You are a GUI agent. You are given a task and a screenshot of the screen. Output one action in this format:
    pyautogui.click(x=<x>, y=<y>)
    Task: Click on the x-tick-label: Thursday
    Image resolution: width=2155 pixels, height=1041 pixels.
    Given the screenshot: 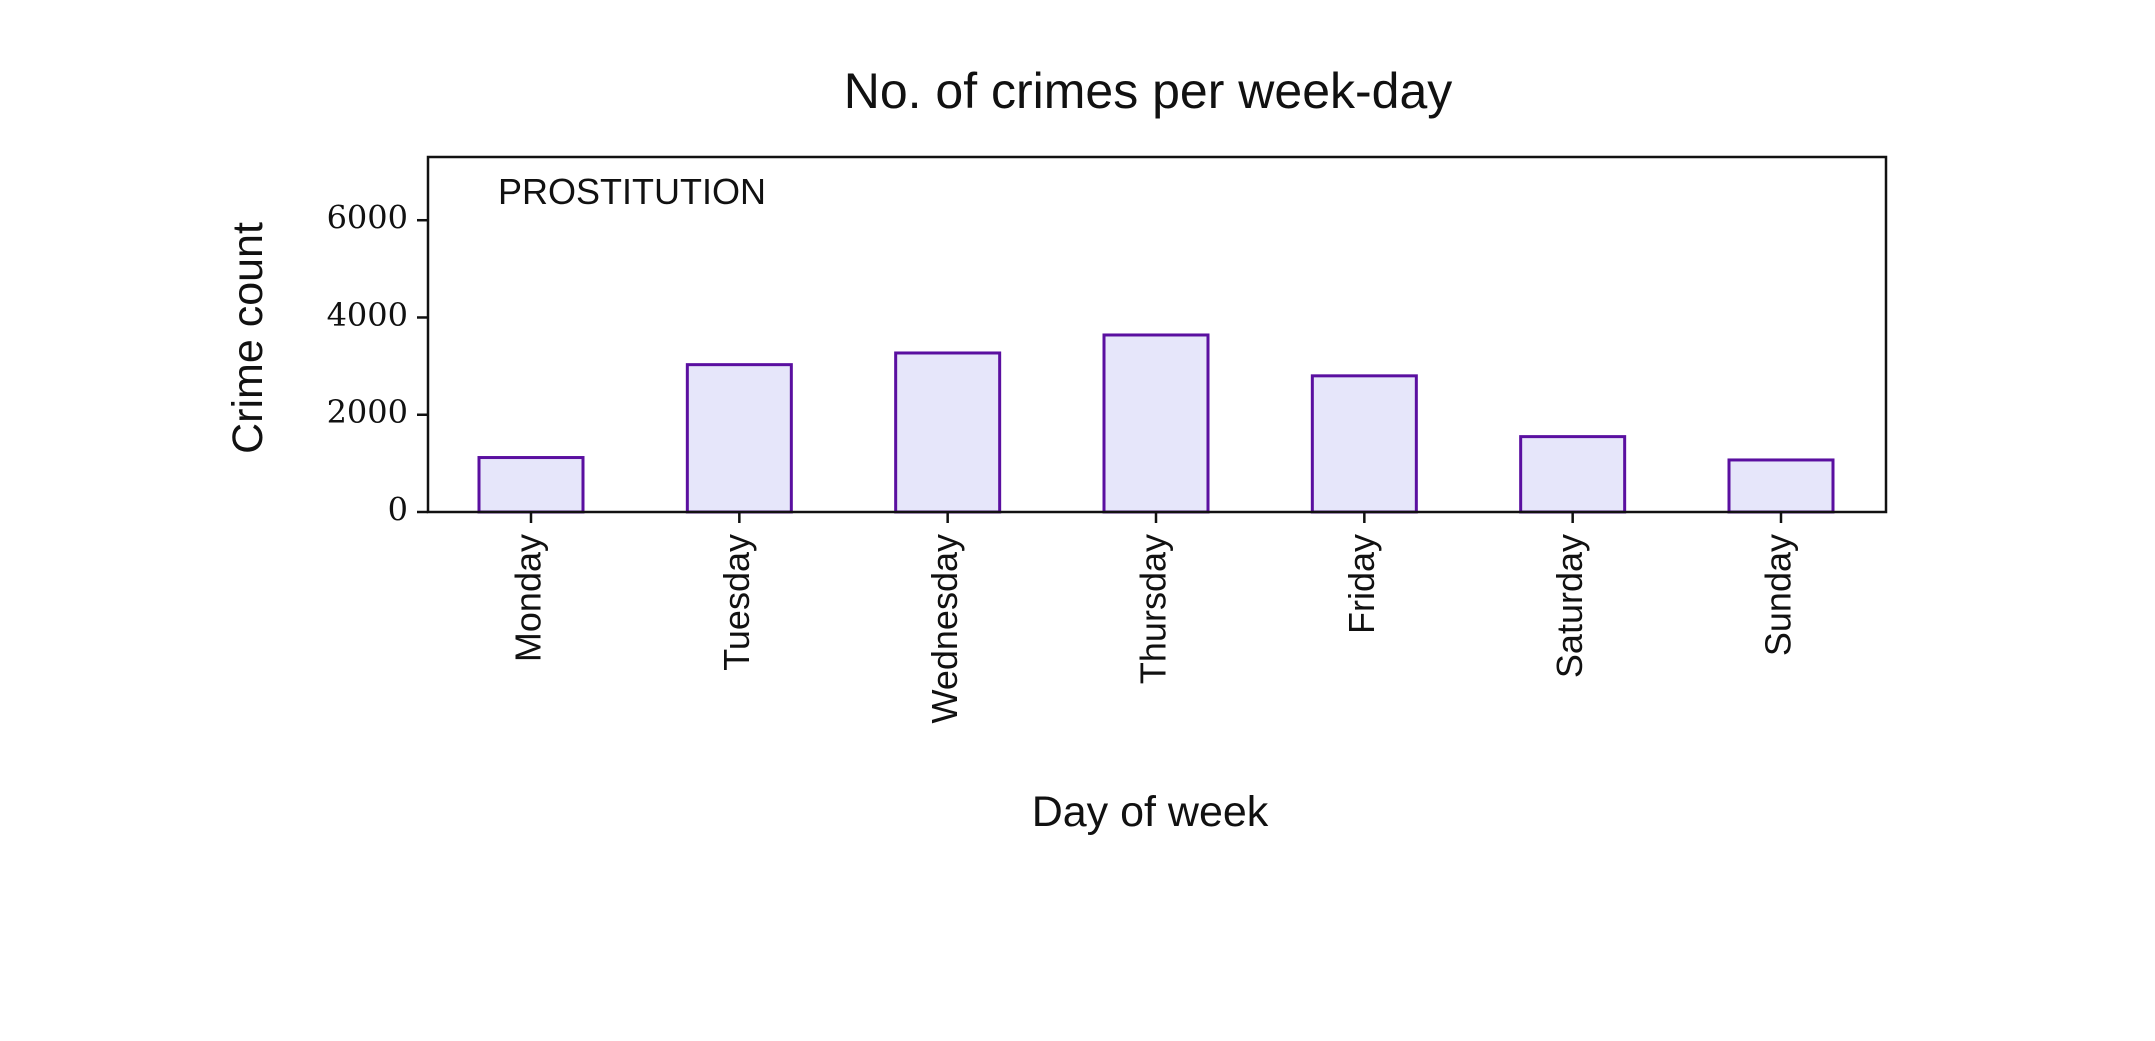 What is the action you would take?
    pyautogui.click(x=1153, y=609)
    